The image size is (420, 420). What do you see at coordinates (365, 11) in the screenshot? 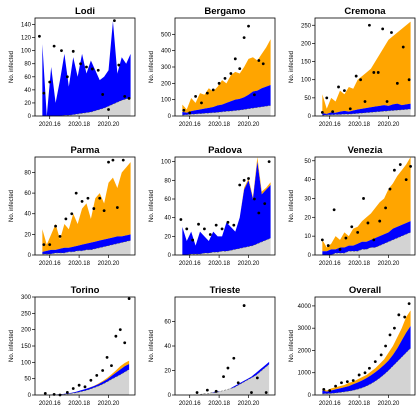
I see `panel-title: Cremona` at bounding box center [365, 11].